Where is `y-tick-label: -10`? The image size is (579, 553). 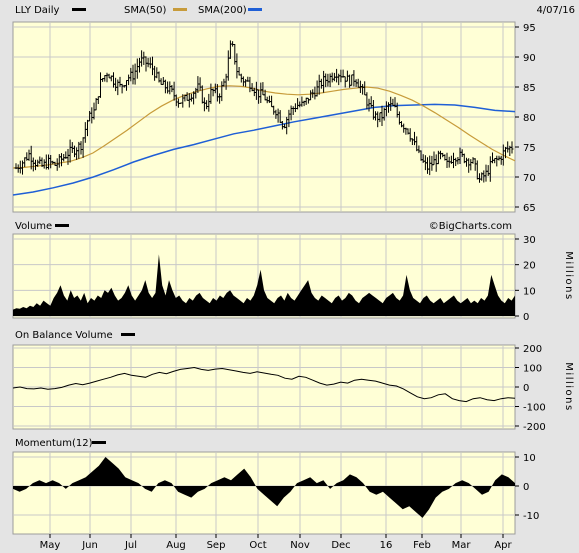
y-tick-label: -10 is located at coordinates (531, 516).